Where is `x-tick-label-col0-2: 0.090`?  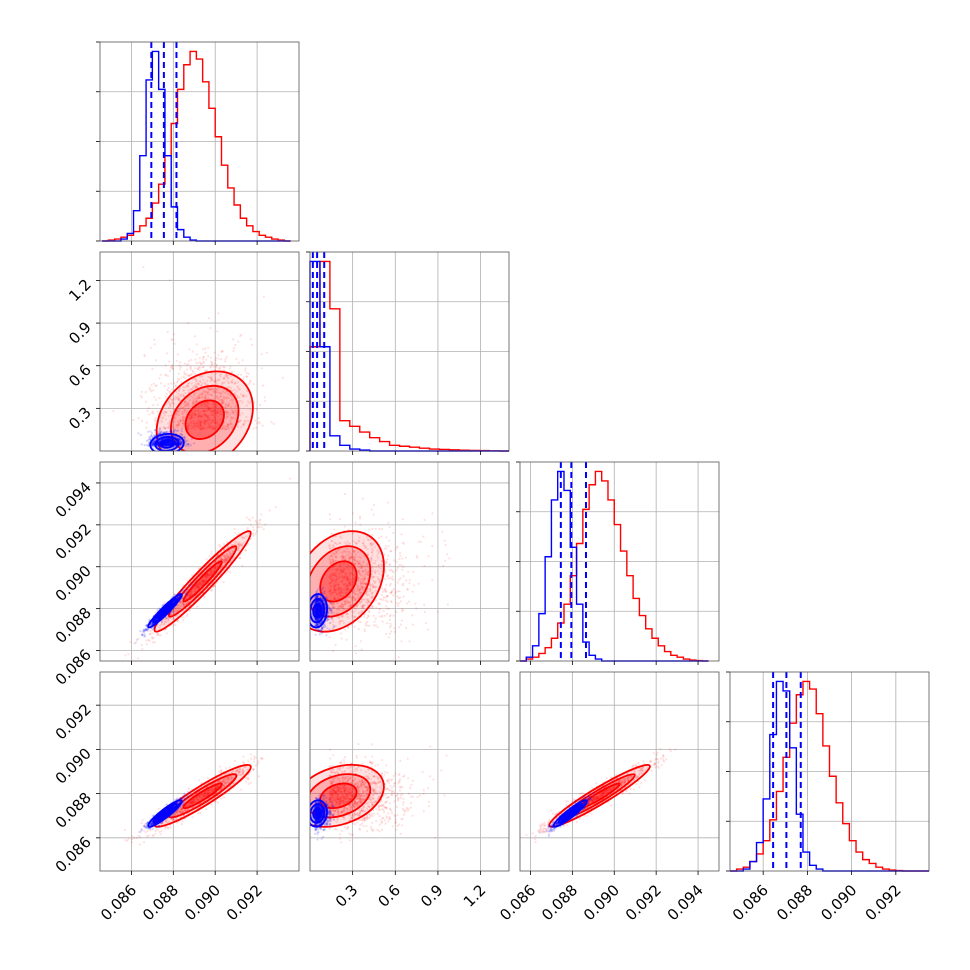 x-tick-label-col0-2: 0.090 is located at coordinates (202, 902).